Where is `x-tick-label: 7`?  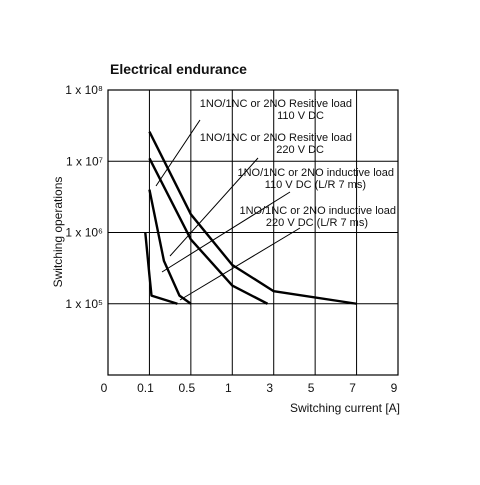
x-tick-label: 7 is located at coordinates (352, 388).